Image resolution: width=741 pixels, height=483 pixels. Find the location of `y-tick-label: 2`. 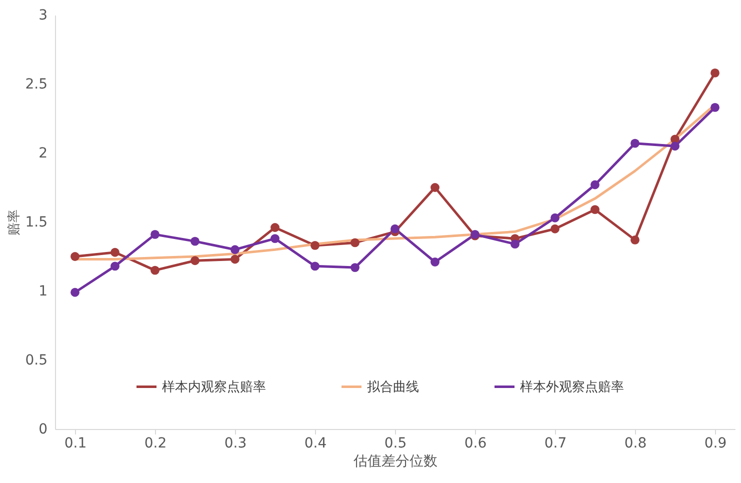

y-tick-label: 2 is located at coordinates (43, 154).